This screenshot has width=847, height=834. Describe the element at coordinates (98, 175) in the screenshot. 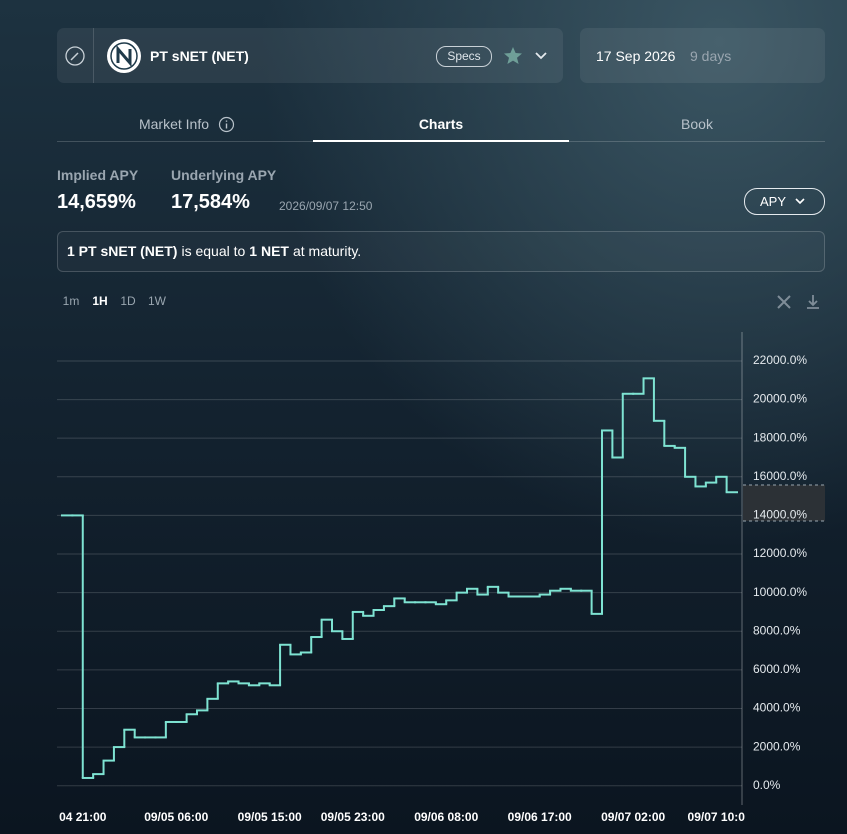

I see `stat-label: Implied APY` at that location.